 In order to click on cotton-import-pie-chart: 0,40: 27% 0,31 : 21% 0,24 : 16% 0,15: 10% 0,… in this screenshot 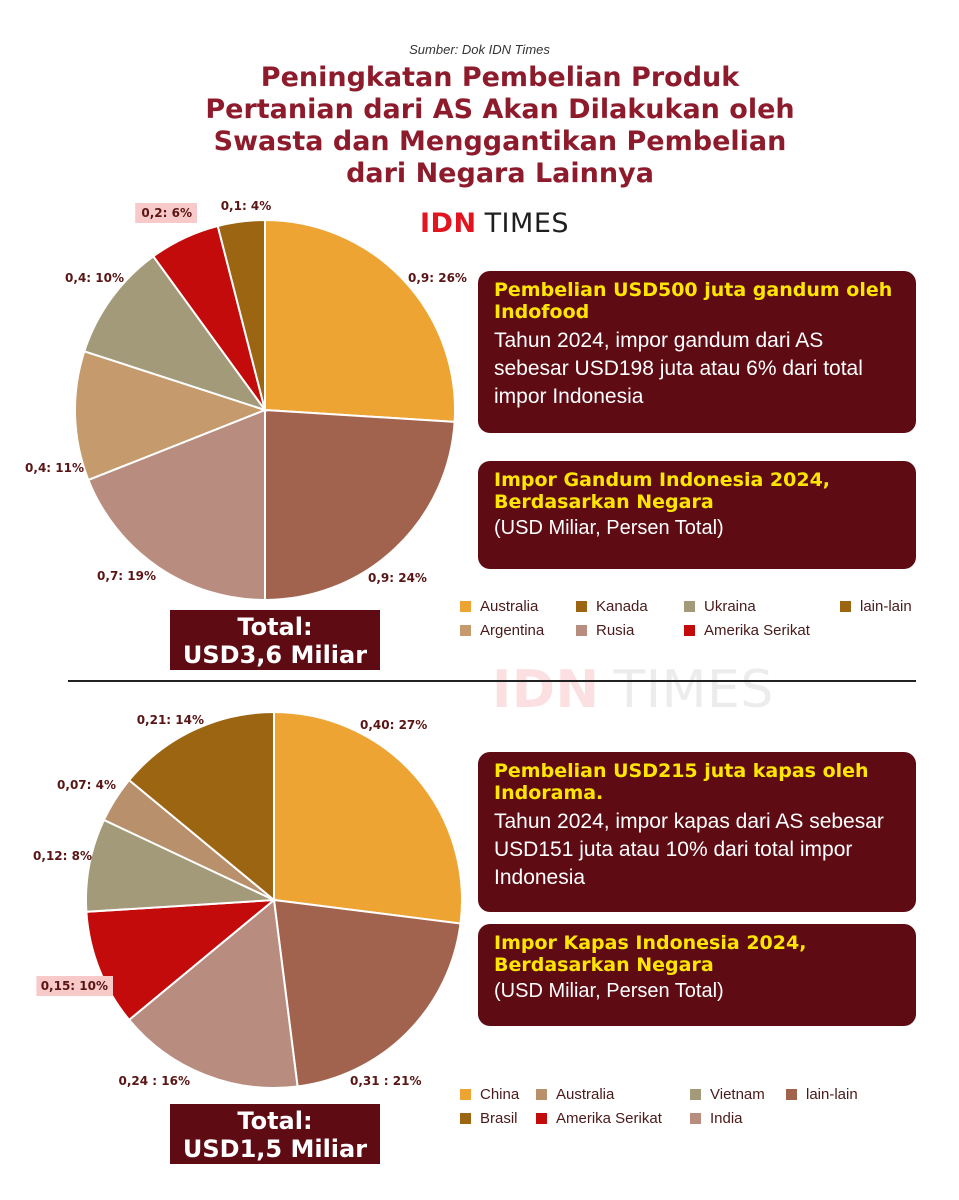, I will do `click(248, 899)`.